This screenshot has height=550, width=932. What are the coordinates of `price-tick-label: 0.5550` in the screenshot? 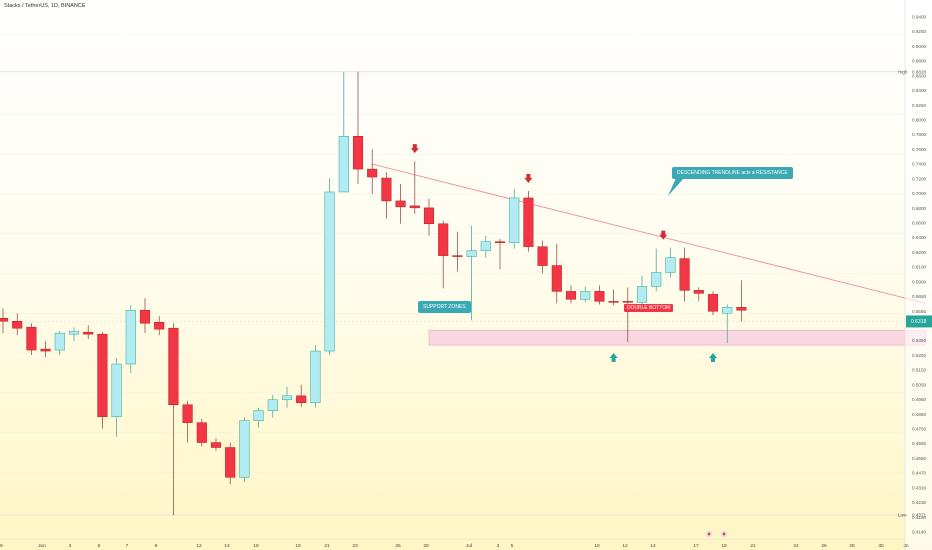 It's located at (919, 311).